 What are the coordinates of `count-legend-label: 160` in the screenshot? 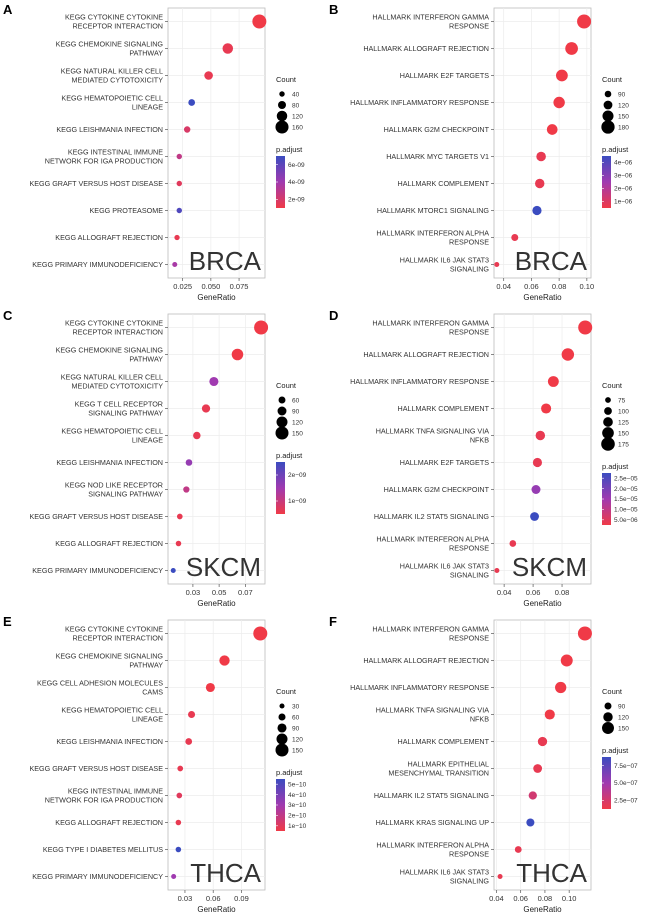 It's located at (297, 127).